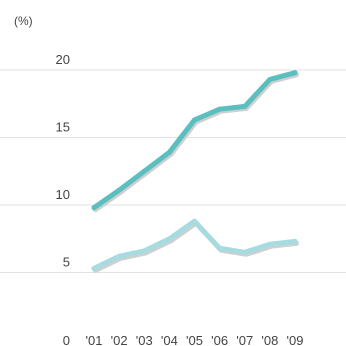  I want to click on x-axis-ticks: '01 '02 '03 '04 '05 '06 '07 '08 '09, so click(195, 339).